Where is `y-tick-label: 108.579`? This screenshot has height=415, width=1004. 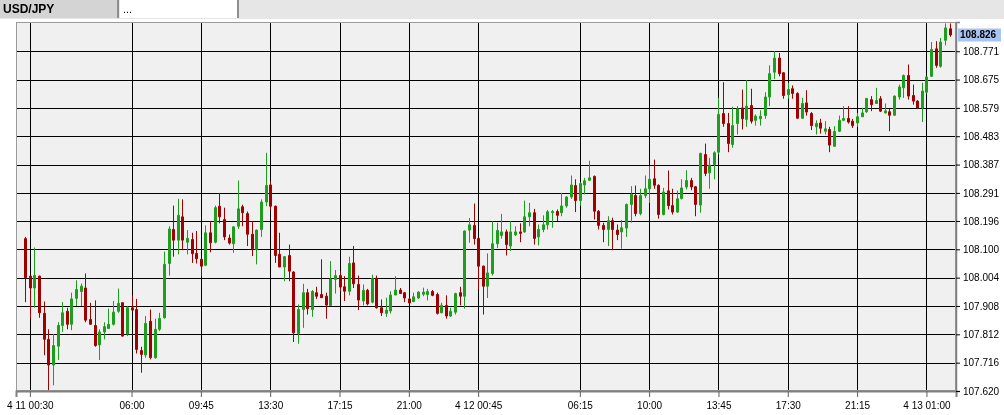
y-tick-label: 108.579 is located at coordinates (981, 108).